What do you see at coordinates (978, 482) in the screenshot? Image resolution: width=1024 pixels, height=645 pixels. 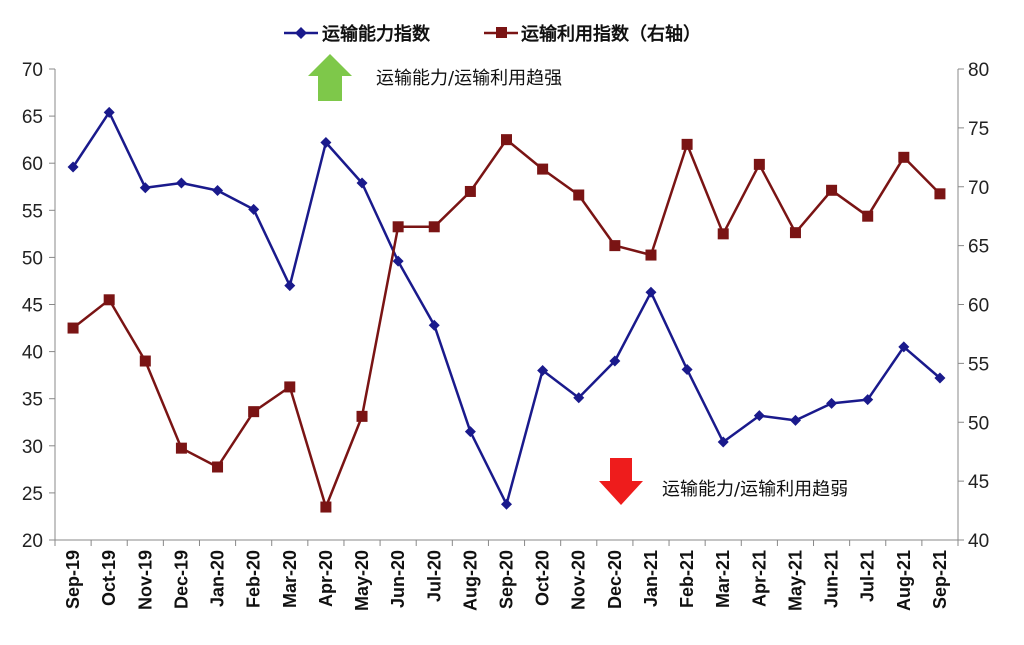 I see `right-tick-label: 45` at bounding box center [978, 482].